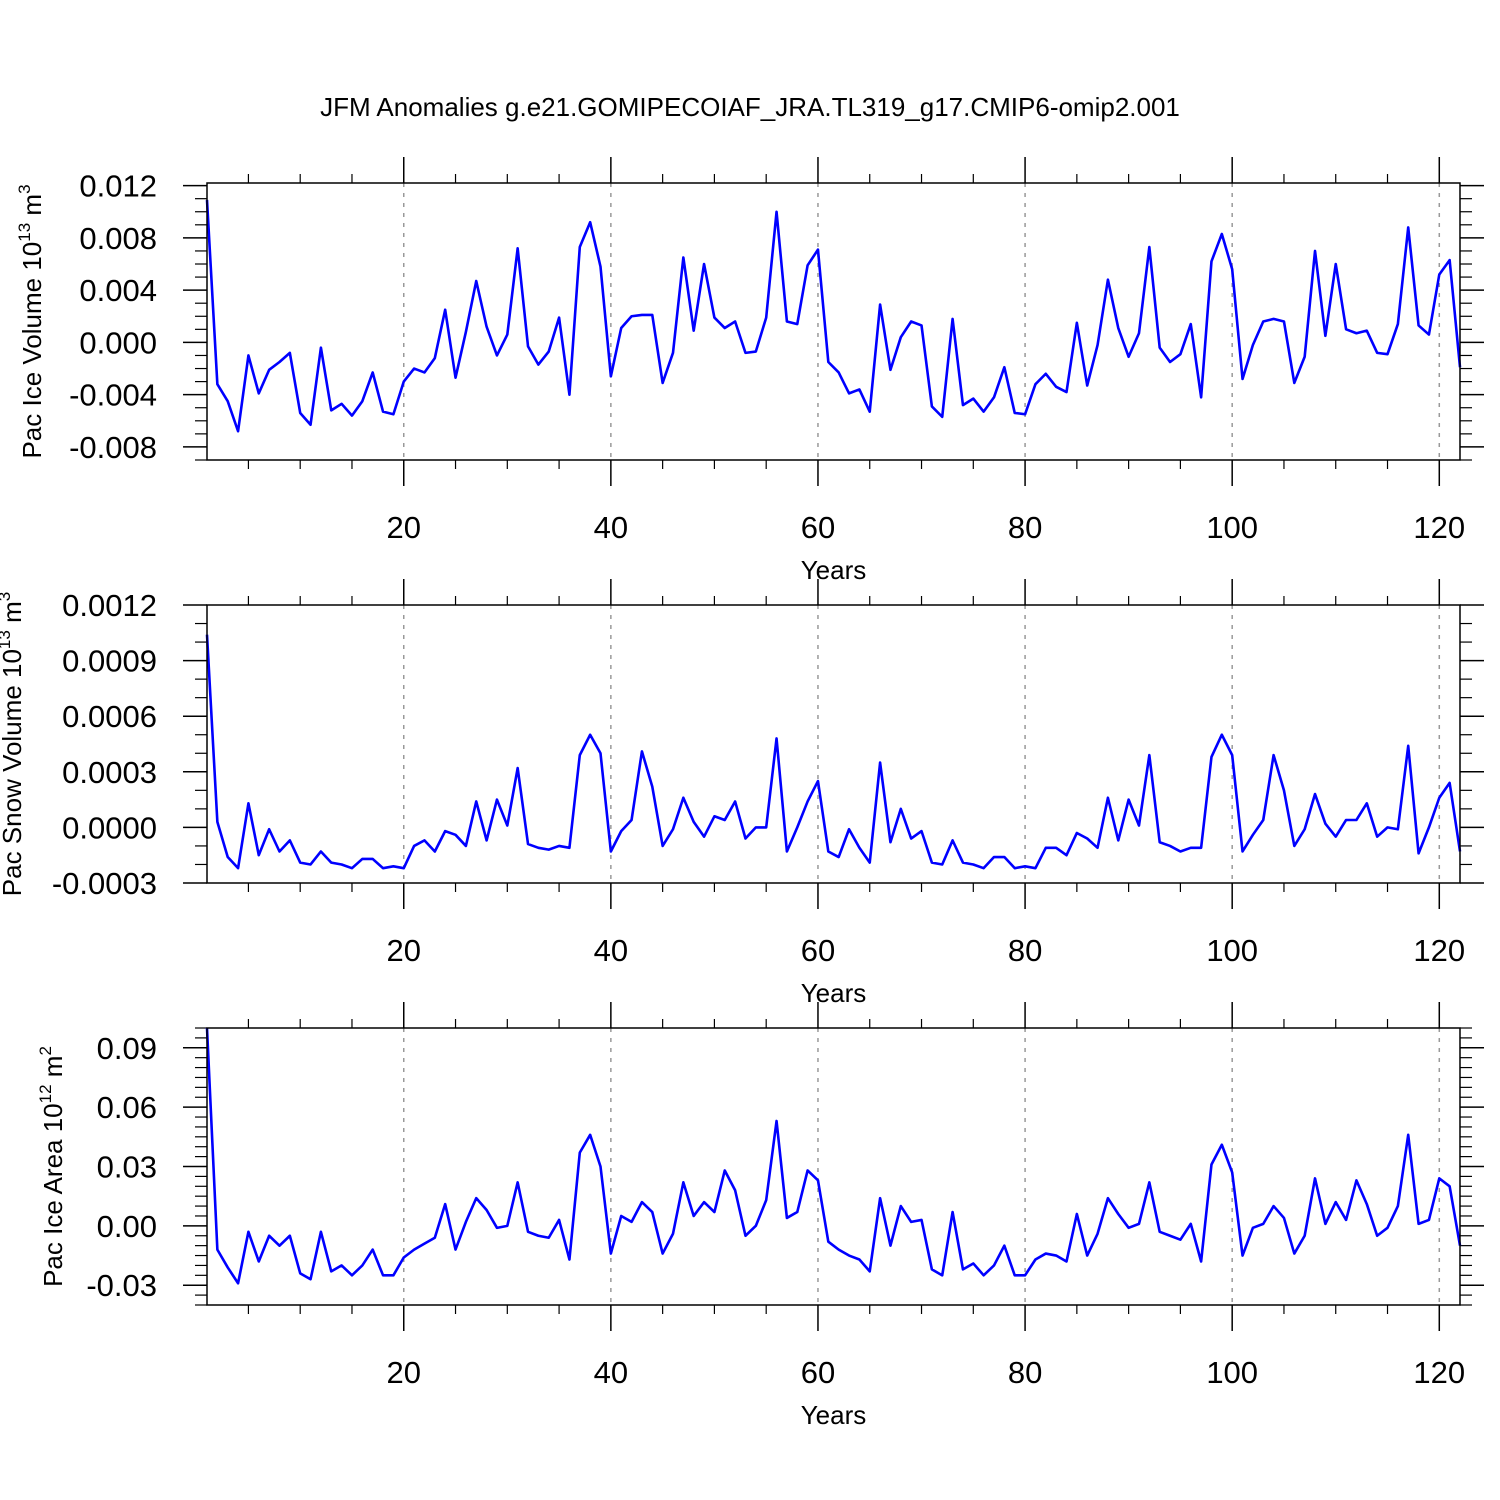  Describe the element at coordinates (118, 186) in the screenshot. I see `y-tick-label: 0.012` at that location.